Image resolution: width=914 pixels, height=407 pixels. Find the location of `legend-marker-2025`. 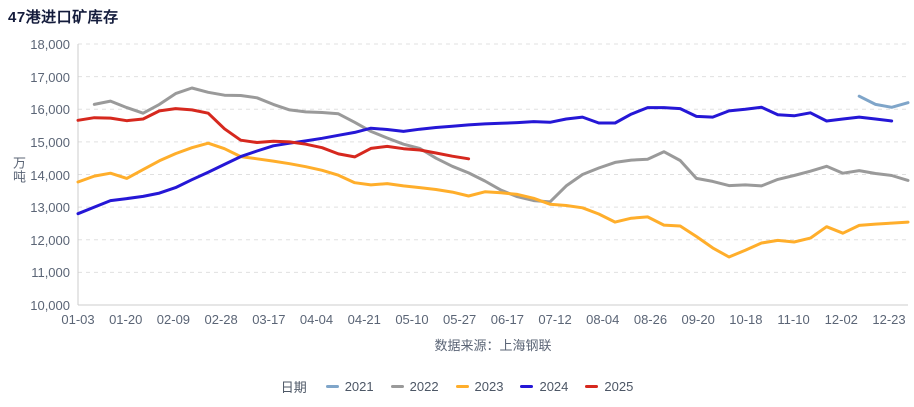

legend-marker-2025 is located at coordinates (592, 386).